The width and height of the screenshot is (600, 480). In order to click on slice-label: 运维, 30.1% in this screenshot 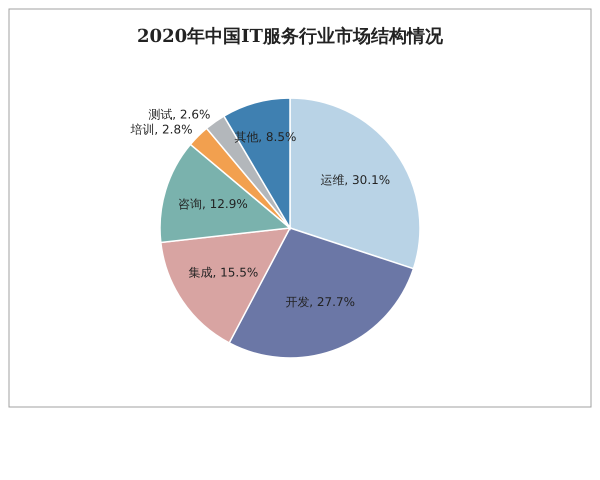, I will do `click(355, 180)`.